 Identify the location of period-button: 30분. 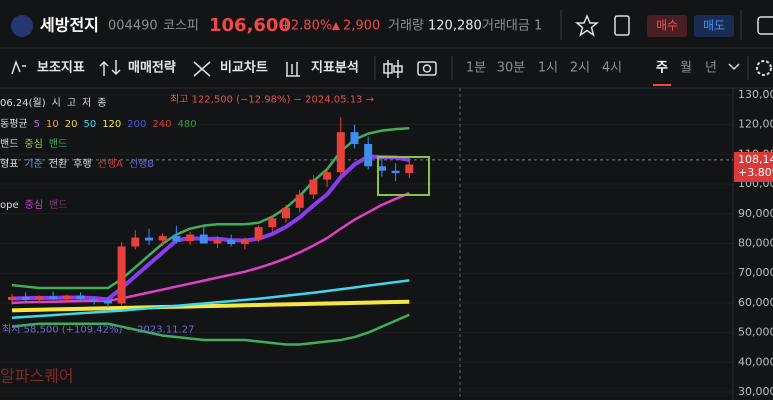
(511, 68).